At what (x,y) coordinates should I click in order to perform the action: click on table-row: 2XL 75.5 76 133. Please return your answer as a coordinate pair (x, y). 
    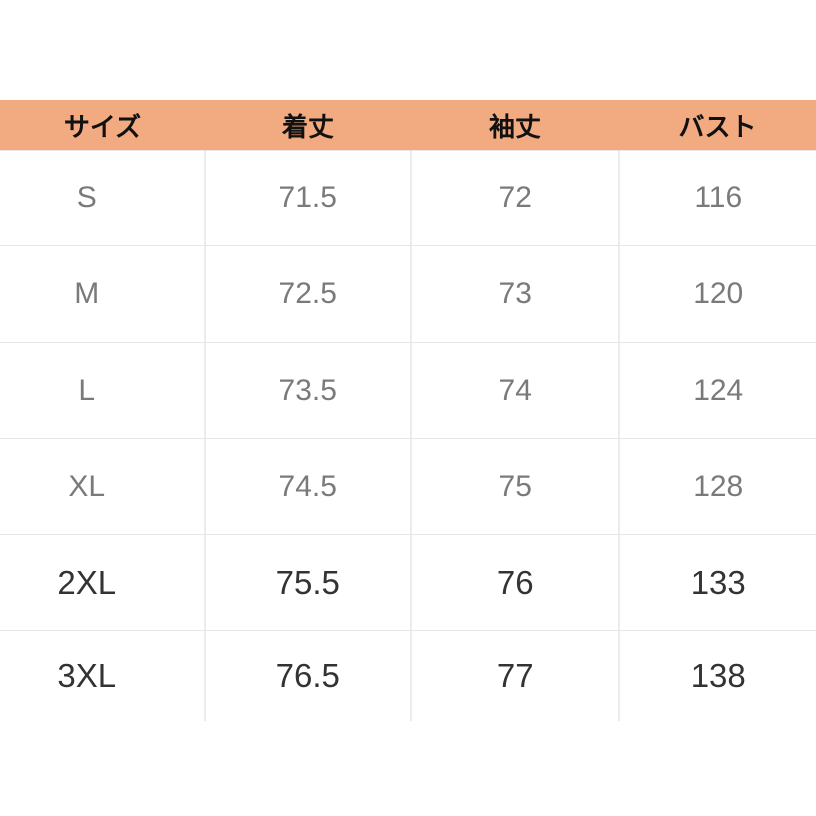
    Looking at the image, I should click on (408, 582).